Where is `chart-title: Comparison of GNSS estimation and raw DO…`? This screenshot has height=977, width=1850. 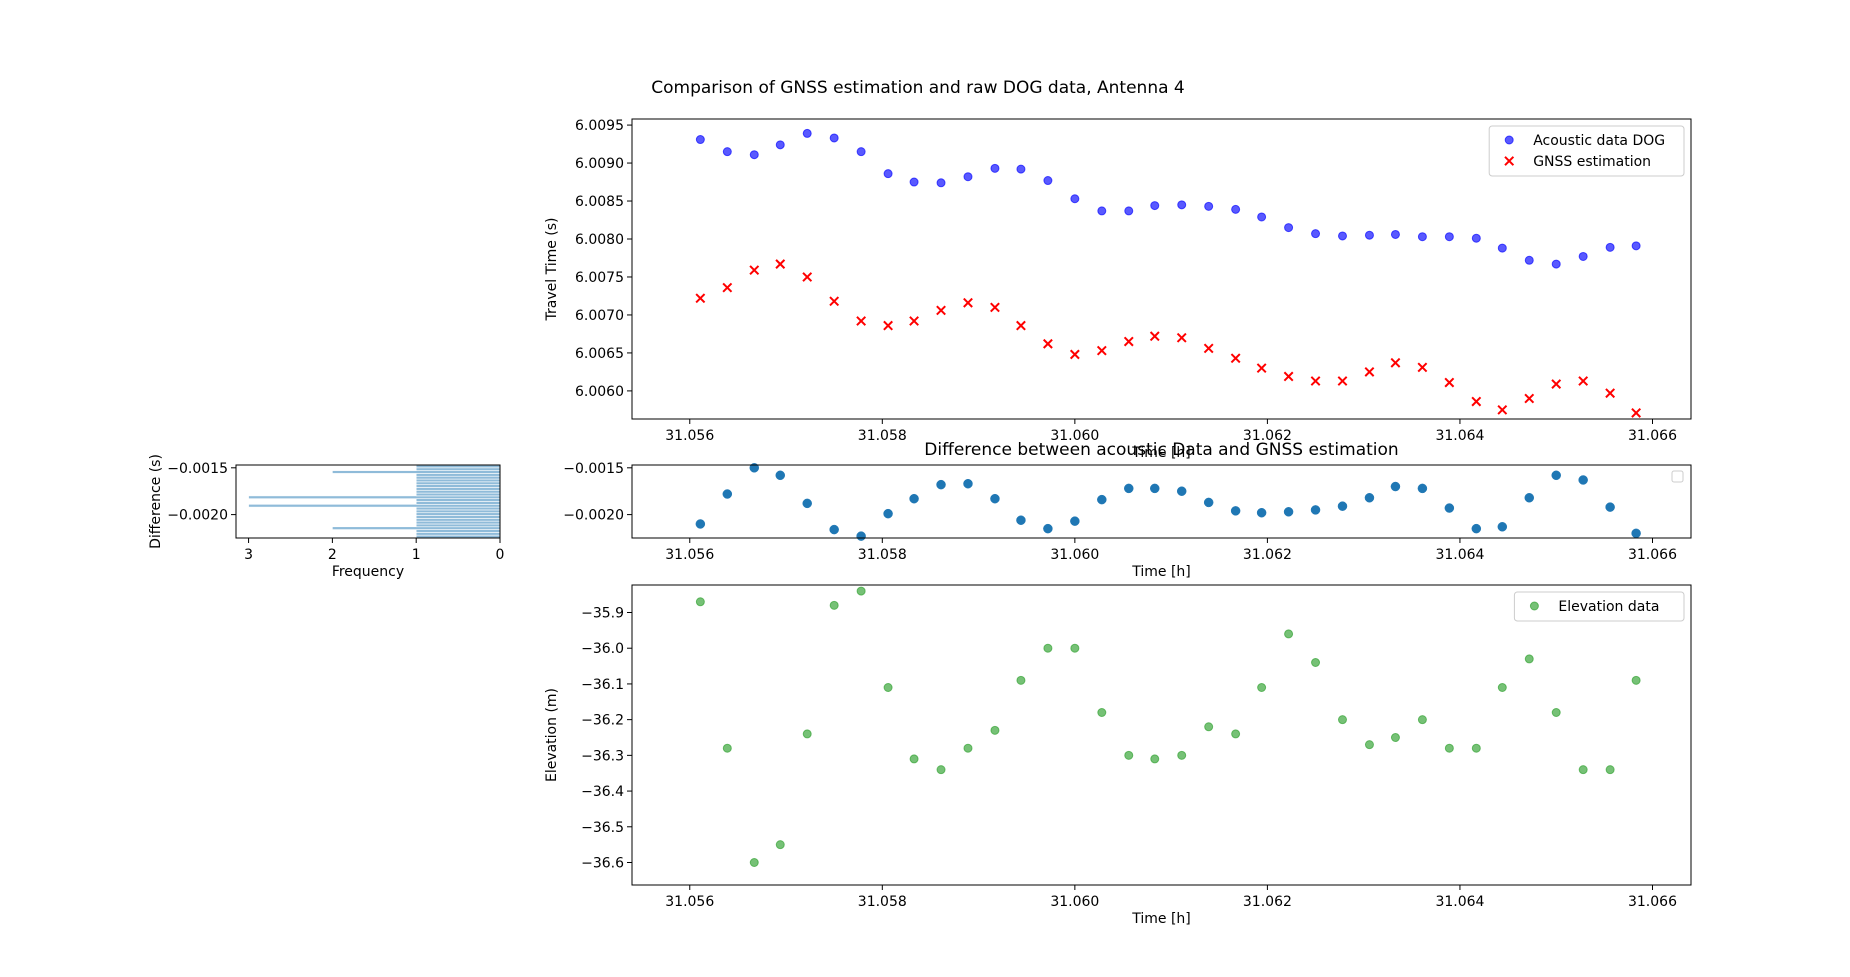 chart-title: Comparison of GNSS estimation and raw DO… is located at coordinates (917, 88).